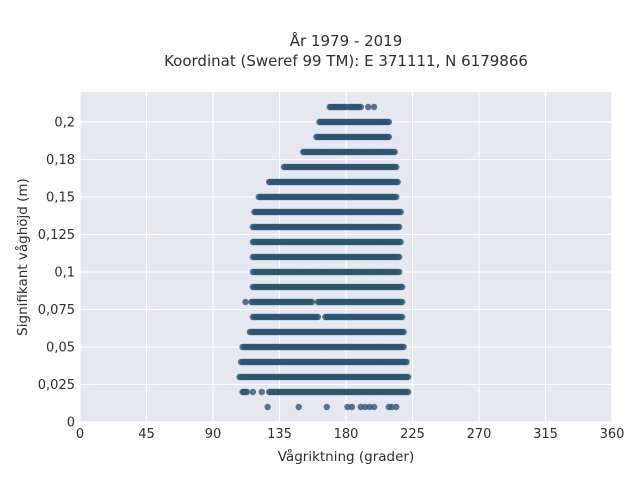 Image resolution: width=640 pixels, height=480 pixels. I want to click on x-tick-label: 0, so click(80, 434).